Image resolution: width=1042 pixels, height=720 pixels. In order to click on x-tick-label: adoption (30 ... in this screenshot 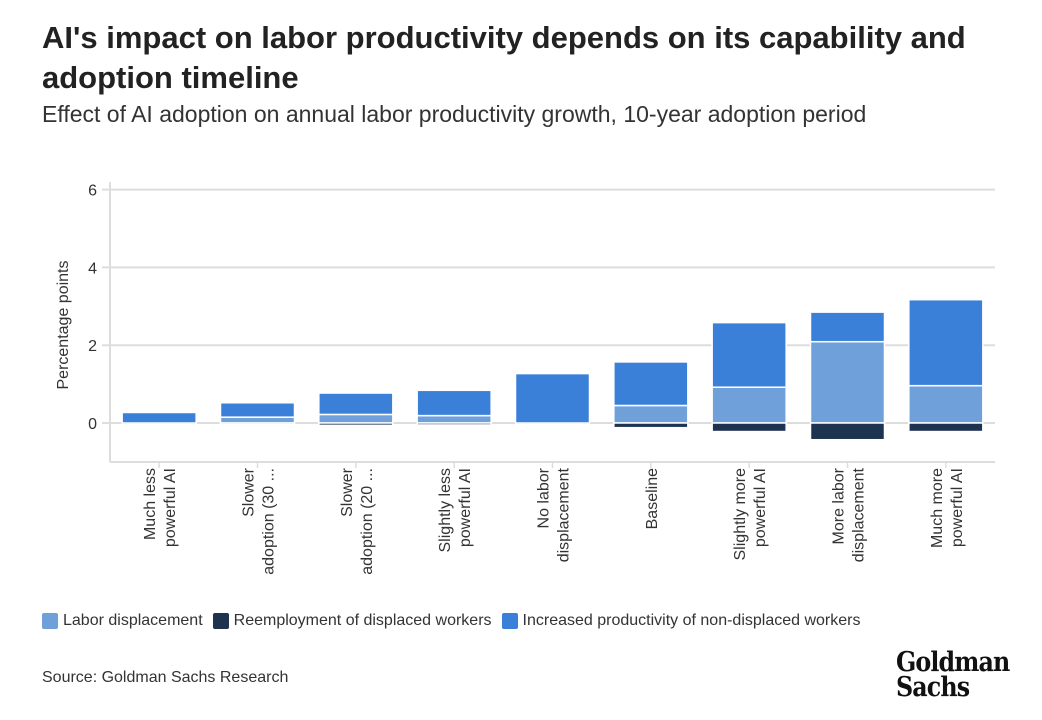, I will do `click(269, 521)`.